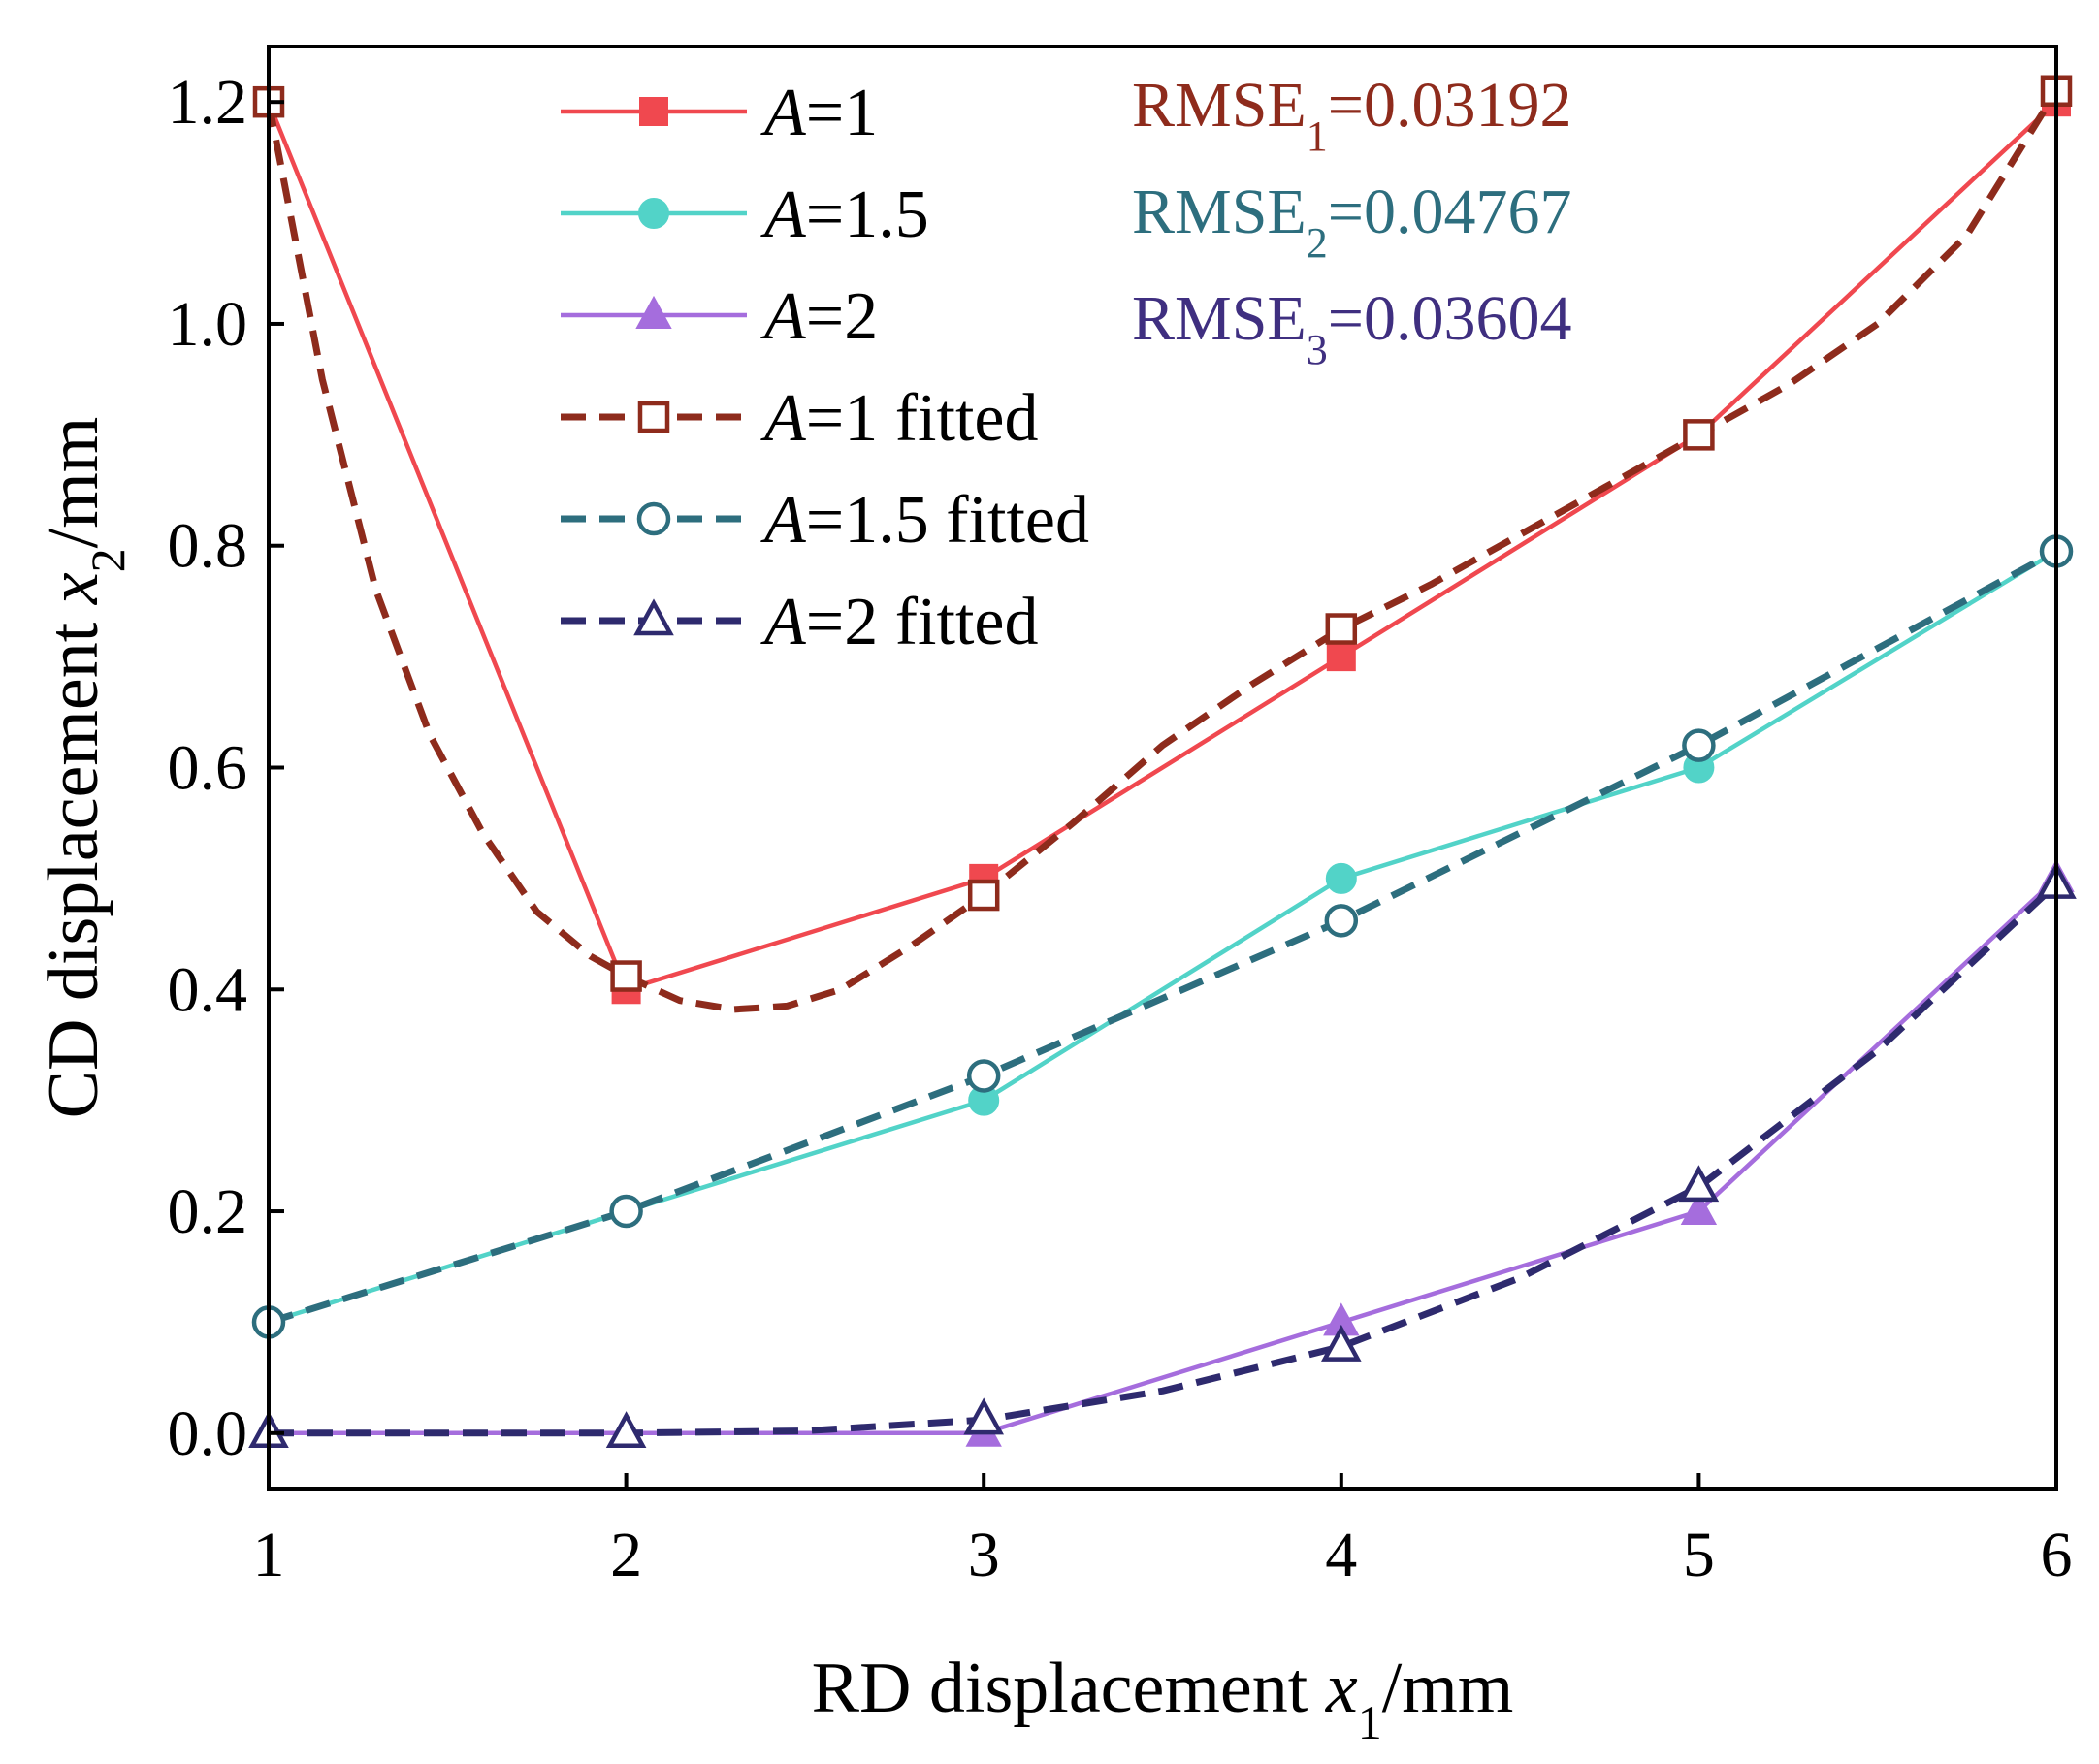 The height and width of the screenshot is (1764, 2099). What do you see at coordinates (208, 324) in the screenshot?
I see `y-tick-label: 1.0` at bounding box center [208, 324].